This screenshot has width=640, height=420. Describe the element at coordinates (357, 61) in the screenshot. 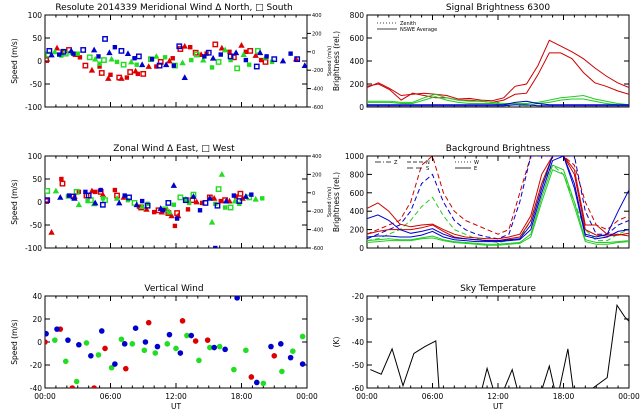

I see `y-tick-label: 400` at that location.